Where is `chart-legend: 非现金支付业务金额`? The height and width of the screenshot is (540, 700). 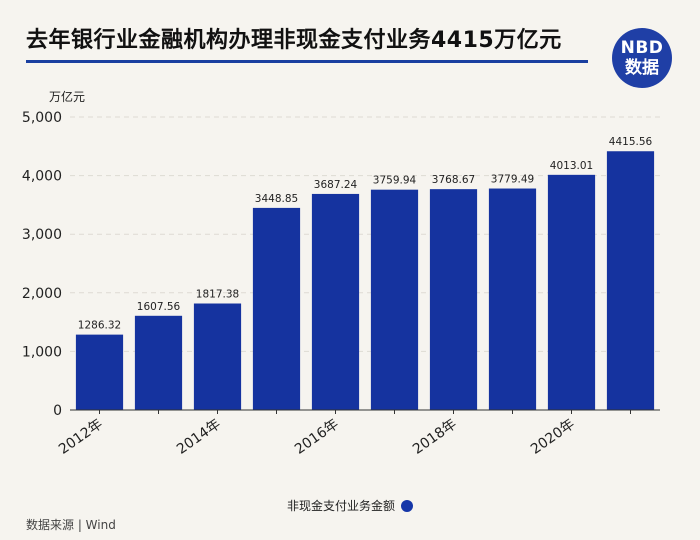
chart-legend: 非现金支付业务金额 is located at coordinates (350, 505).